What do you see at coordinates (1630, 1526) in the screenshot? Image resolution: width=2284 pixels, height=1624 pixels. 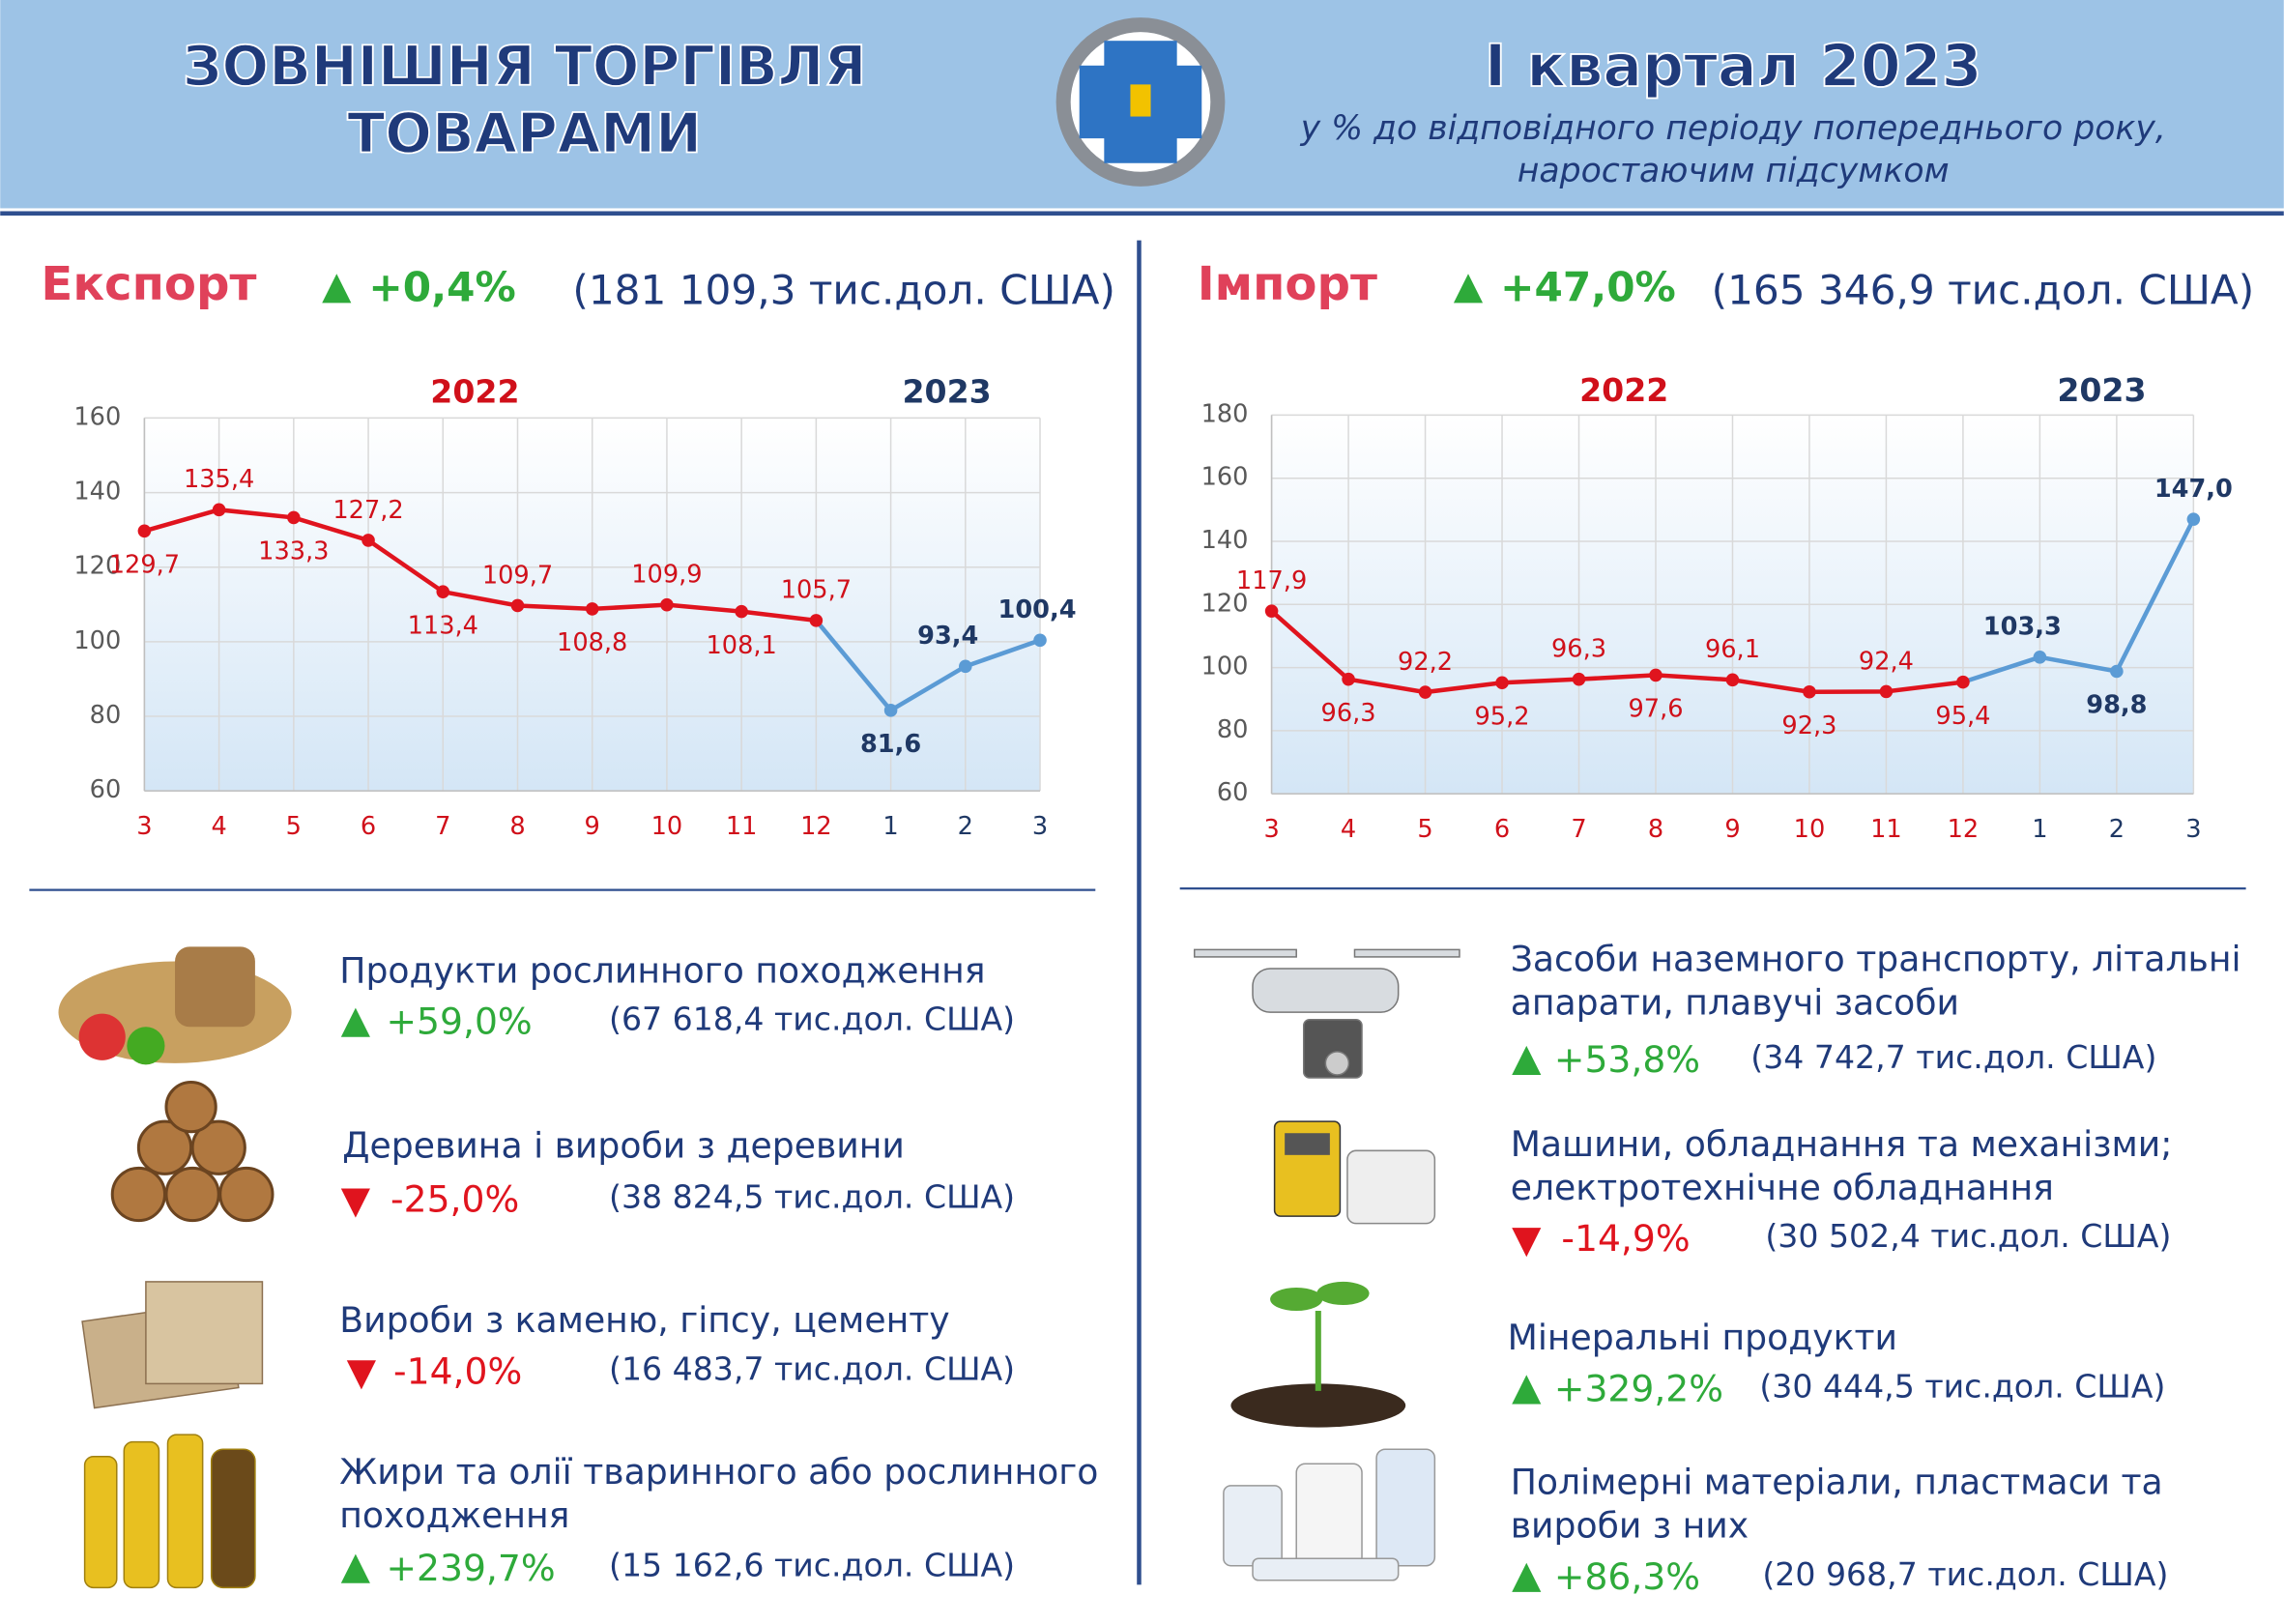 I see `item-name: вироби з них` at bounding box center [1630, 1526].